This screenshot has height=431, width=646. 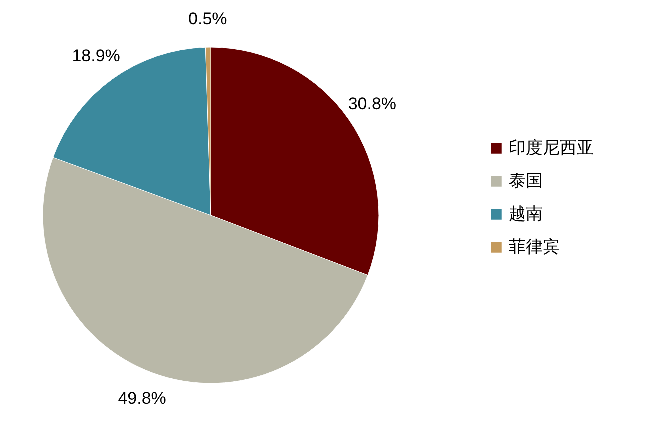 What do you see at coordinates (551, 148) in the screenshot?
I see `legend-label: 印度尼西亚` at bounding box center [551, 148].